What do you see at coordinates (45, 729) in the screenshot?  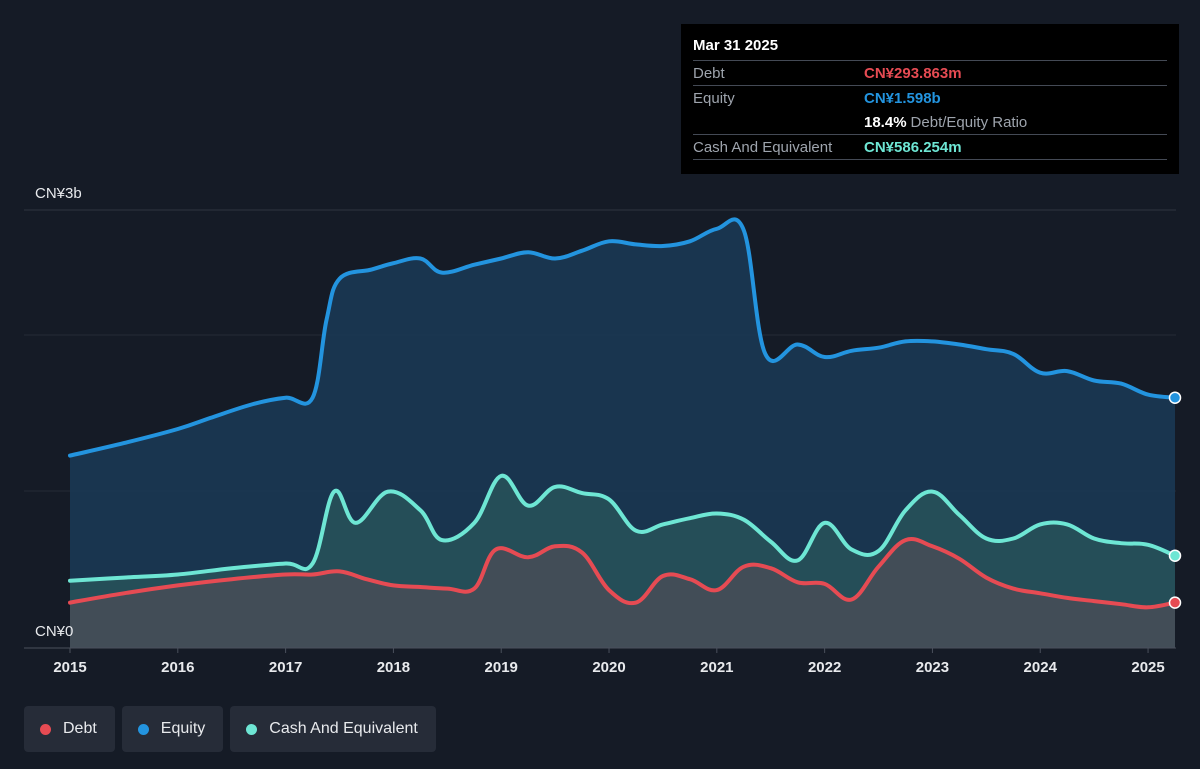 I see `legend-dot-debt` at bounding box center [45, 729].